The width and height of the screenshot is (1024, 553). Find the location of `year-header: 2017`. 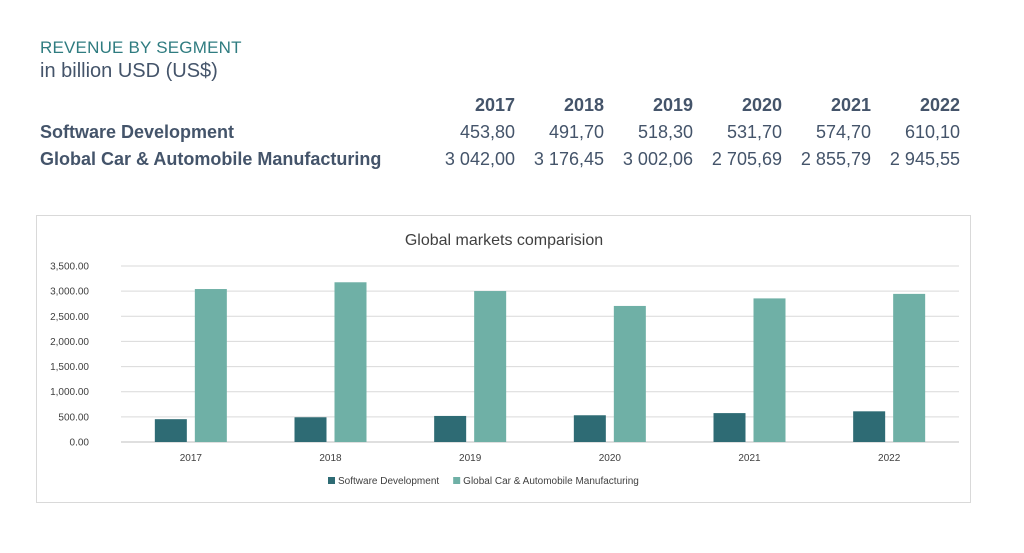

year-header: 2017 is located at coordinates (494, 105).